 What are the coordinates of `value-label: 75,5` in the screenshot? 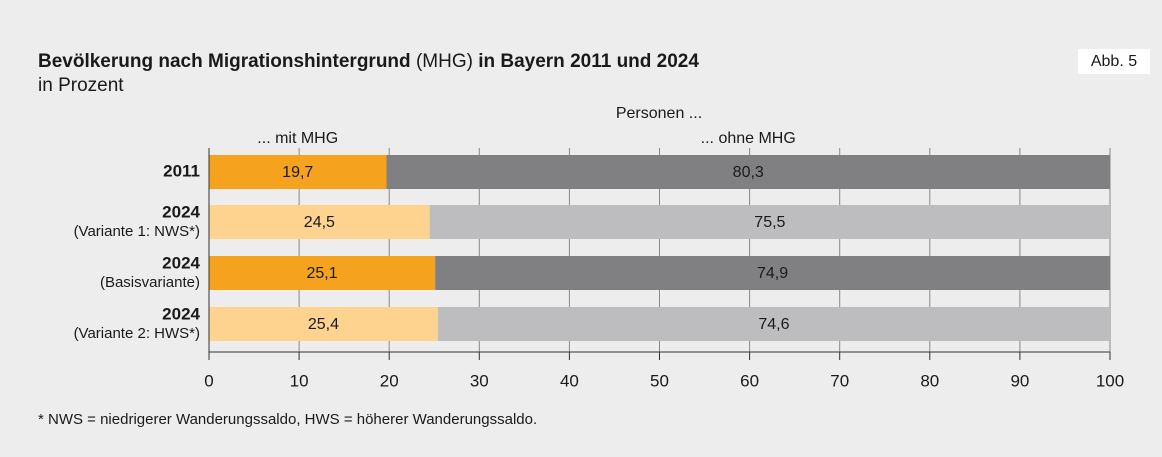 It's located at (769, 222).